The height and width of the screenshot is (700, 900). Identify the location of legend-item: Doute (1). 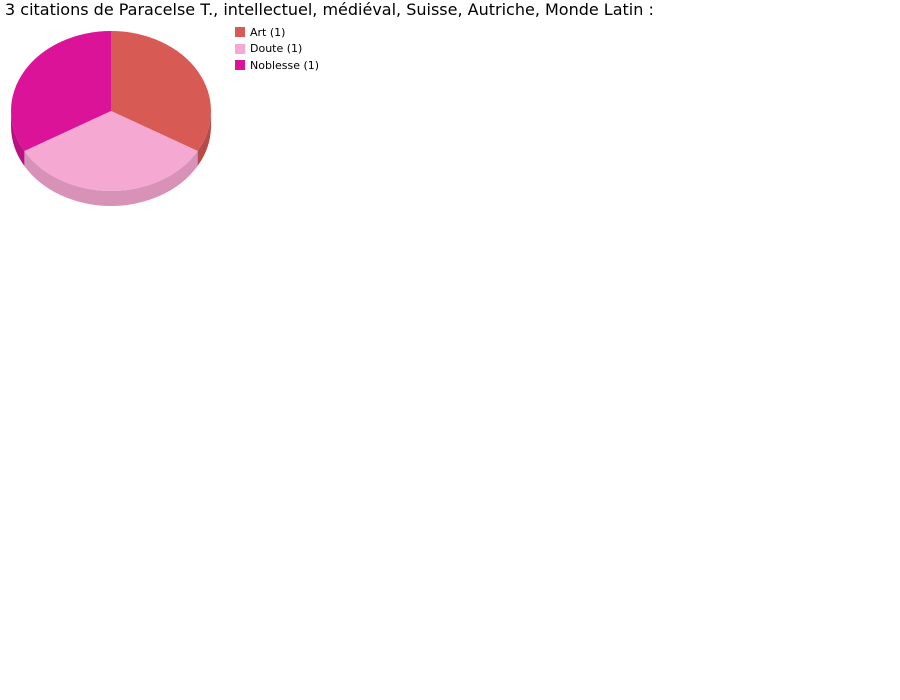
(277, 49).